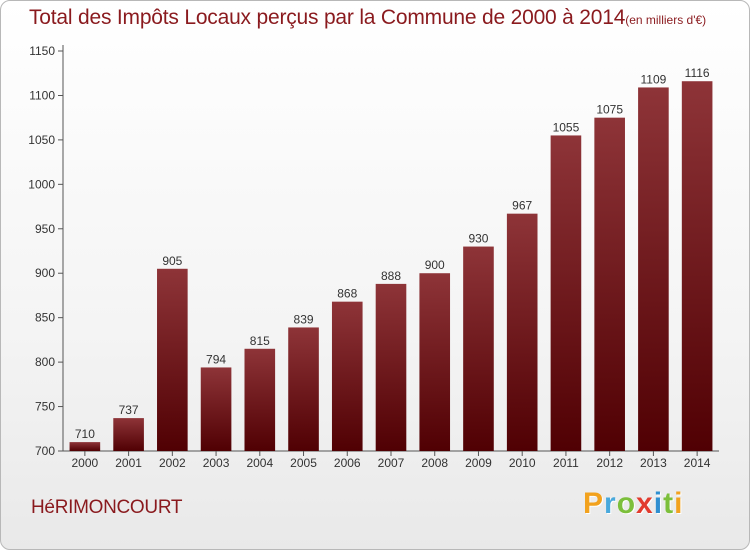 The height and width of the screenshot is (550, 750). Describe the element at coordinates (172, 359) in the screenshot. I see `bar-2002` at that location.